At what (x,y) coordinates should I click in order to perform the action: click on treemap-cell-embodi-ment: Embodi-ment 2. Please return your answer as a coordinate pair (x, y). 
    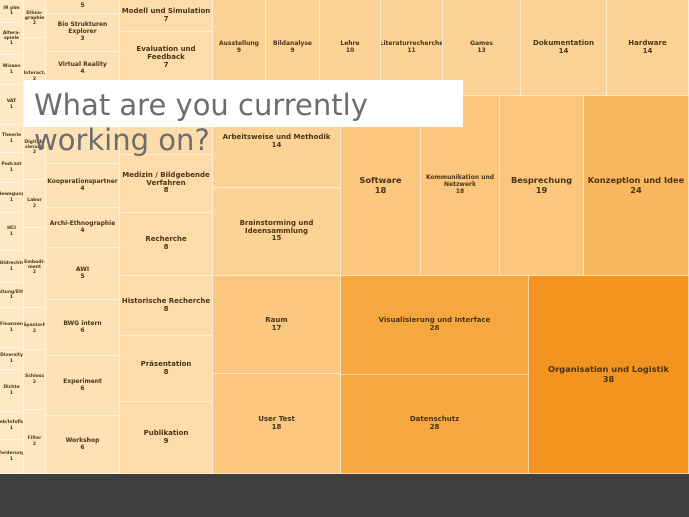
    Looking at the image, I should click on (35, 268).